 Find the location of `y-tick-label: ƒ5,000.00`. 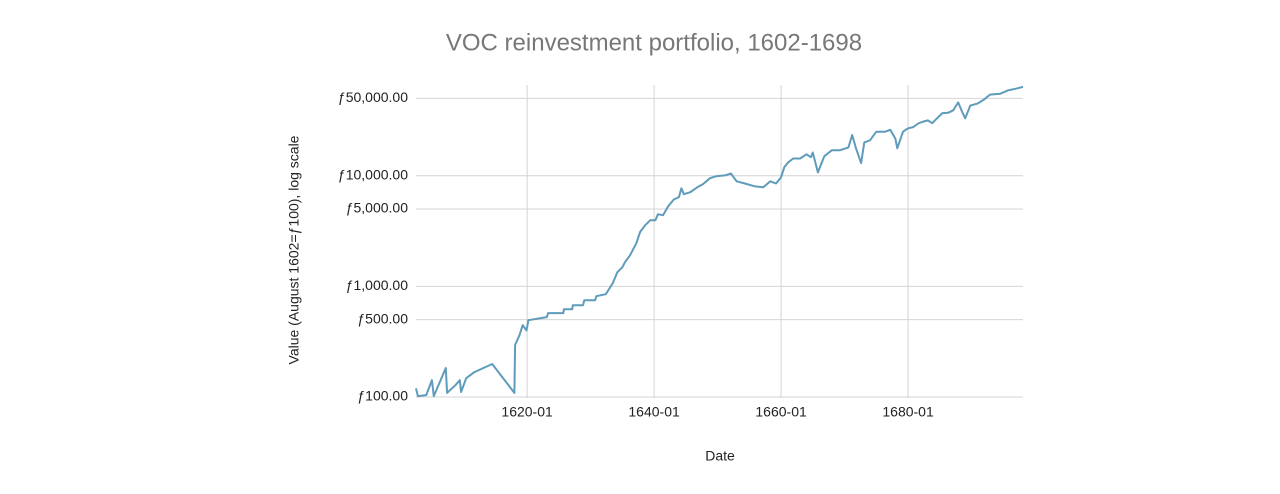

y-tick-label: ƒ5,000.00 is located at coordinates (377, 208).